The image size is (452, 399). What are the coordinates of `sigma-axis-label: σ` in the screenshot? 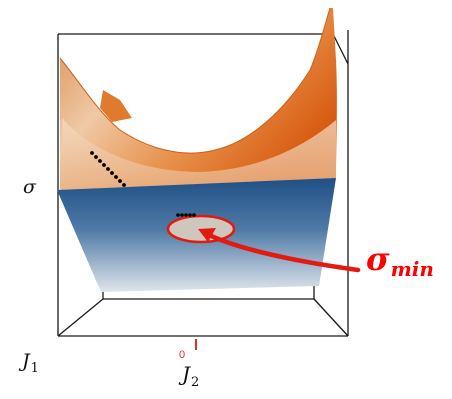 It's located at (29, 187).